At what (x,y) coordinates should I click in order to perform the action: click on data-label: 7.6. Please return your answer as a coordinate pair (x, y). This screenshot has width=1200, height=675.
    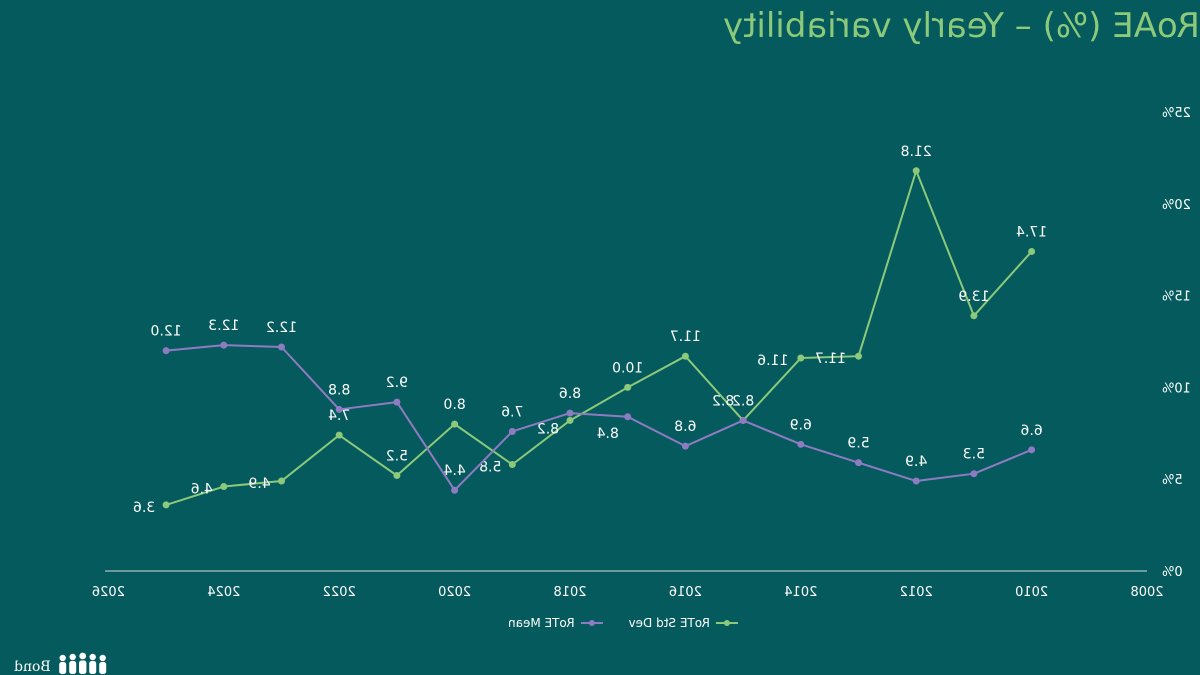
    Looking at the image, I should click on (512, 412).